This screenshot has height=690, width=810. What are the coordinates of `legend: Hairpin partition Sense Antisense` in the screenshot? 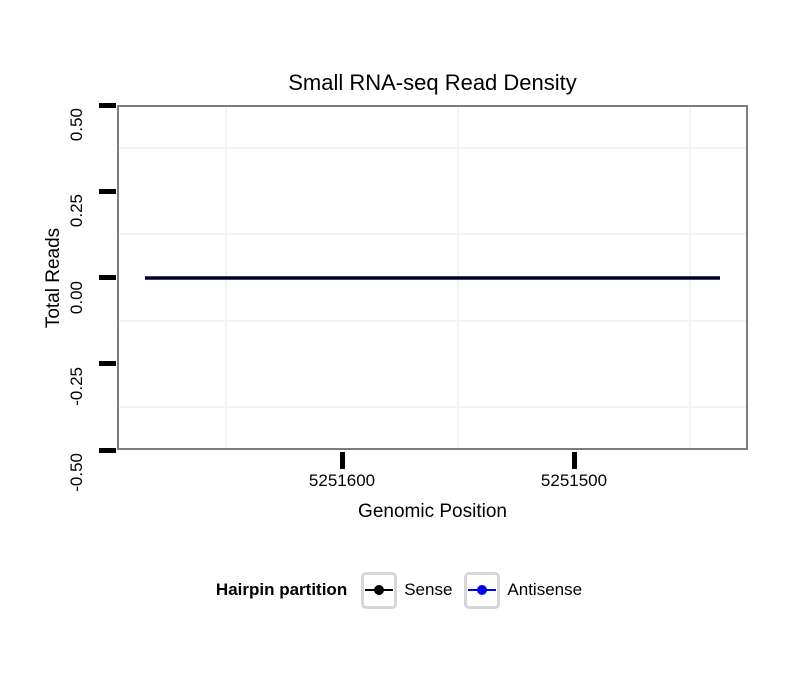 It's located at (405, 590).